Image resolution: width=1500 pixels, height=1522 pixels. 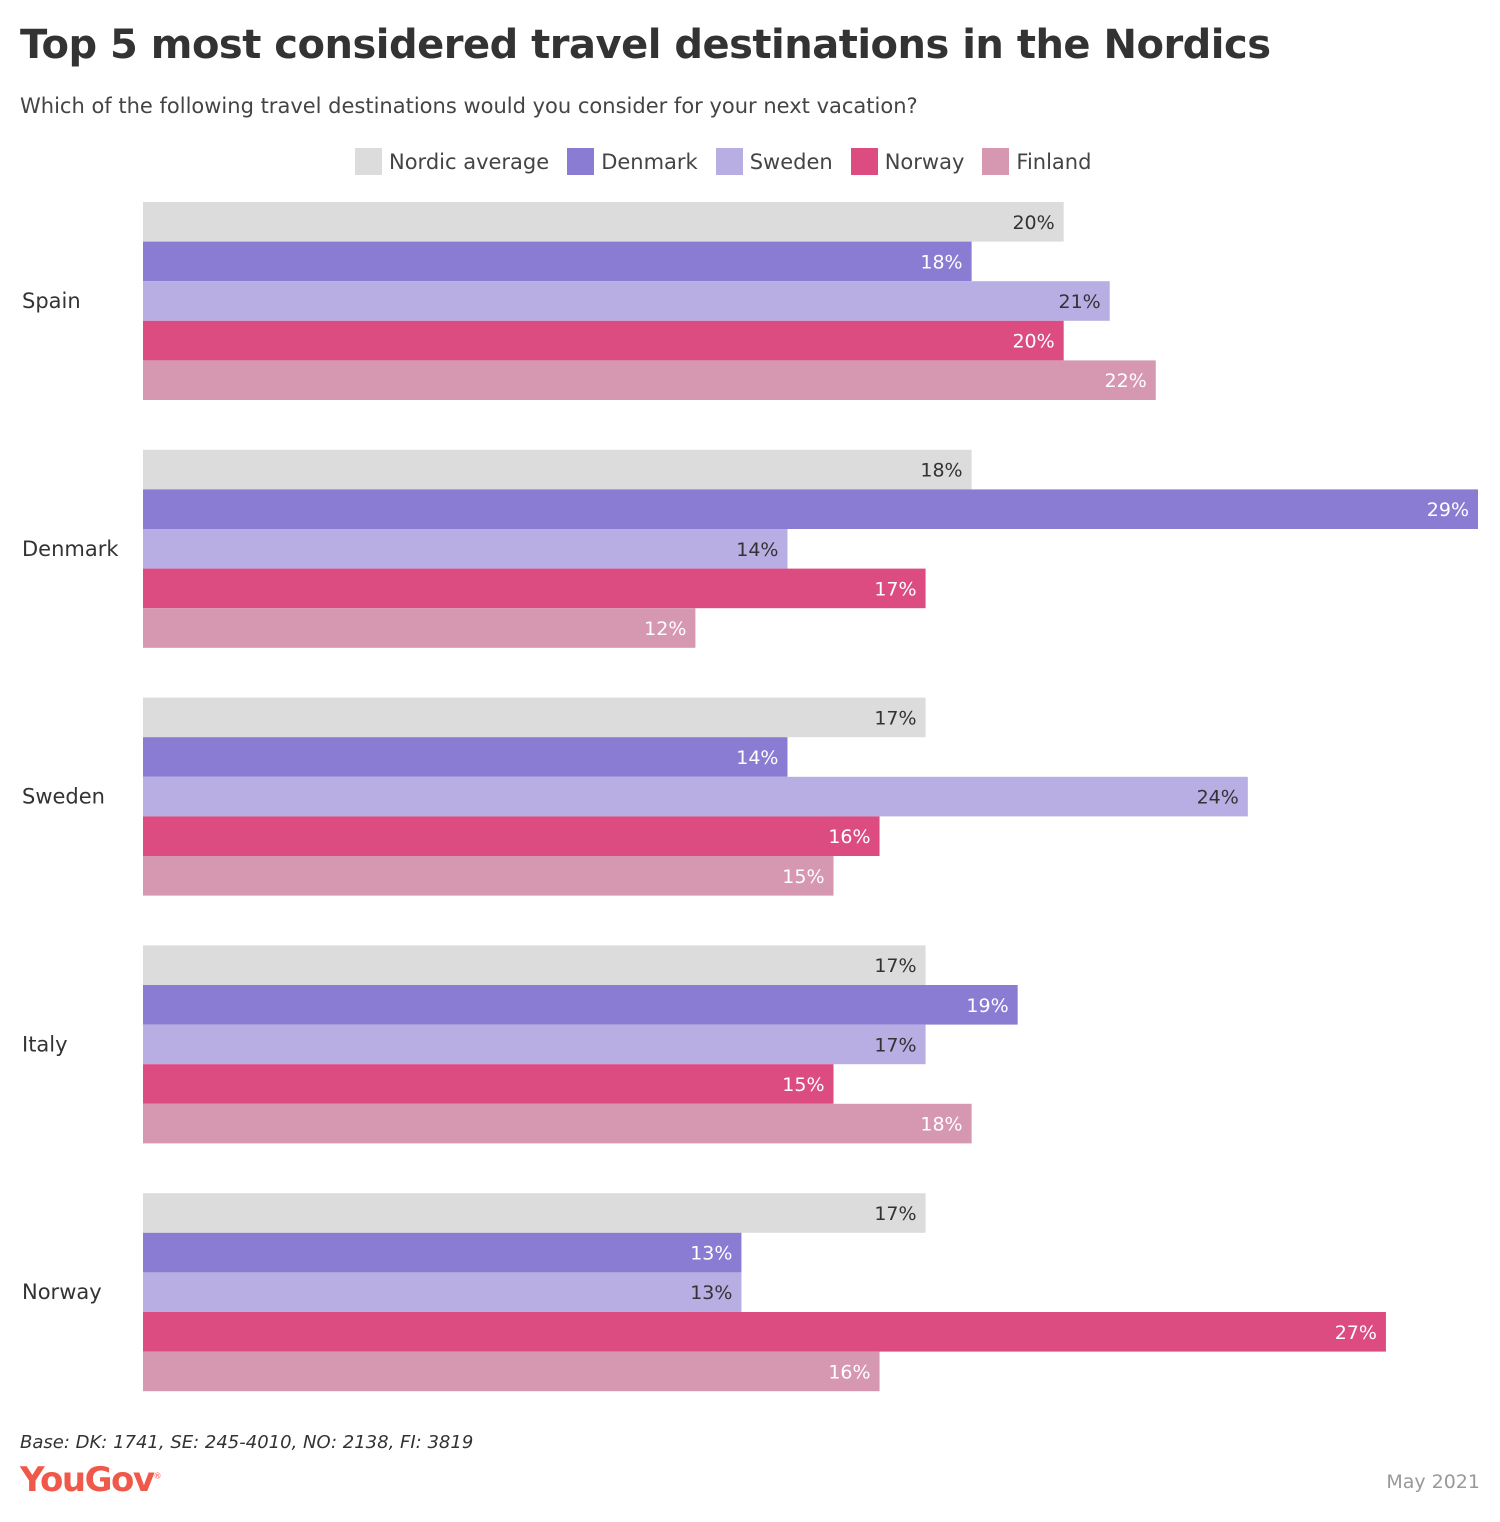 I want to click on bar-norway-norway, so click(x=764, y=1332).